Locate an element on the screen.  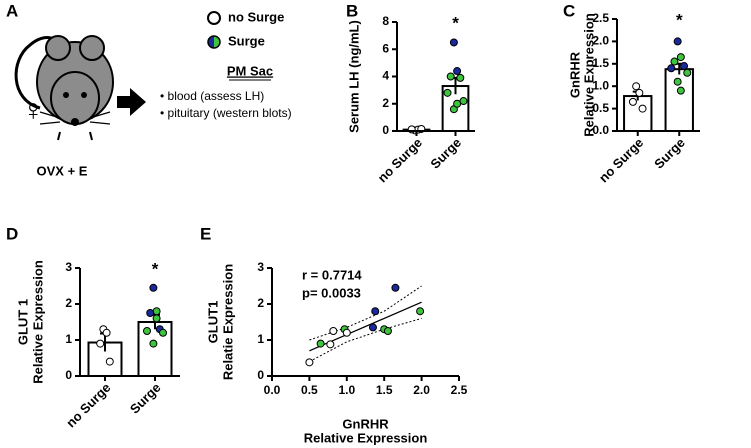
regression-line is located at coordinates (365, 326).